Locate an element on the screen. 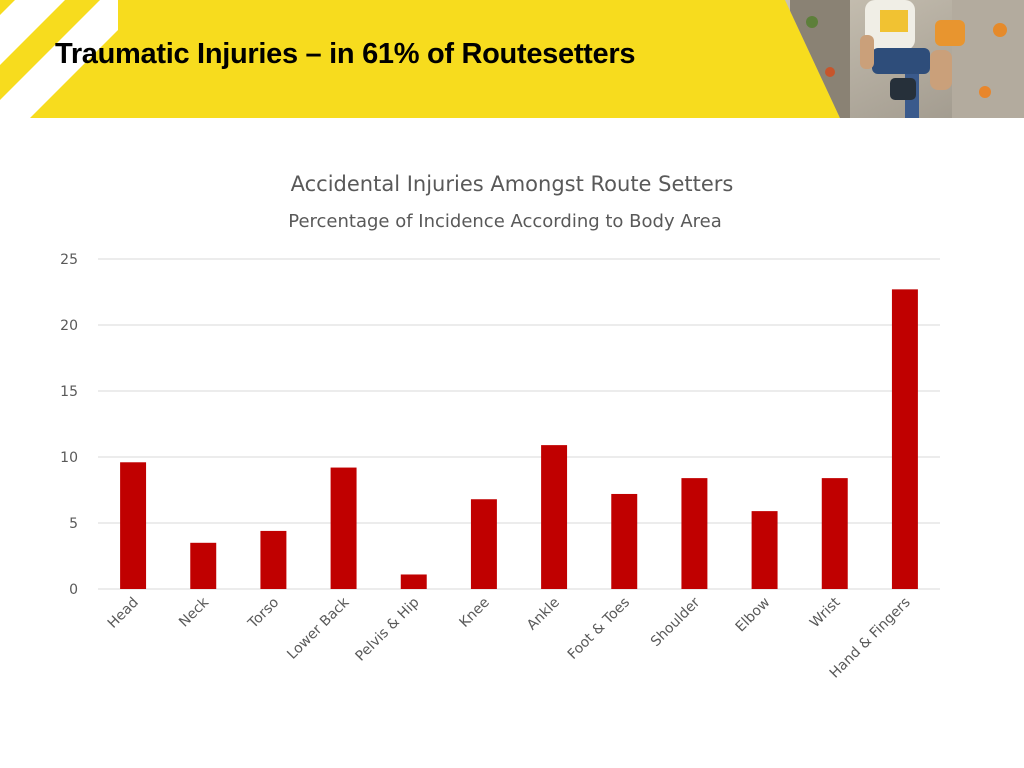  x-category-label: Torso is located at coordinates (264, 614).